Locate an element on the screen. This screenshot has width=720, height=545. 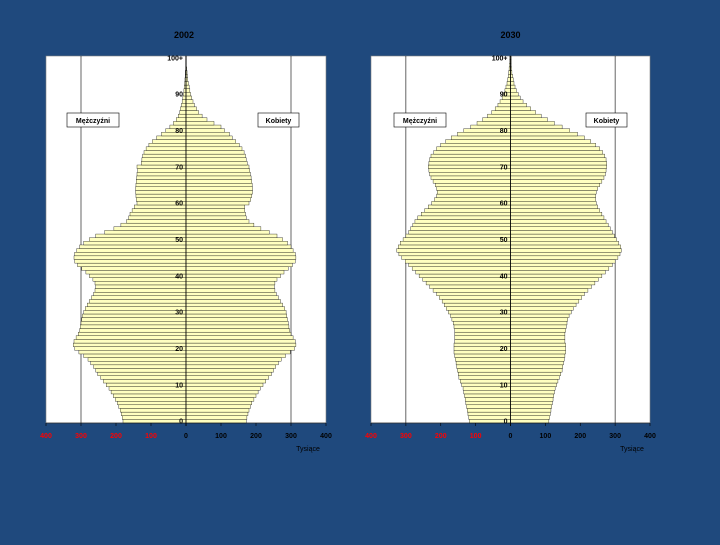
x-tick-label: 400 is located at coordinates (46, 436).